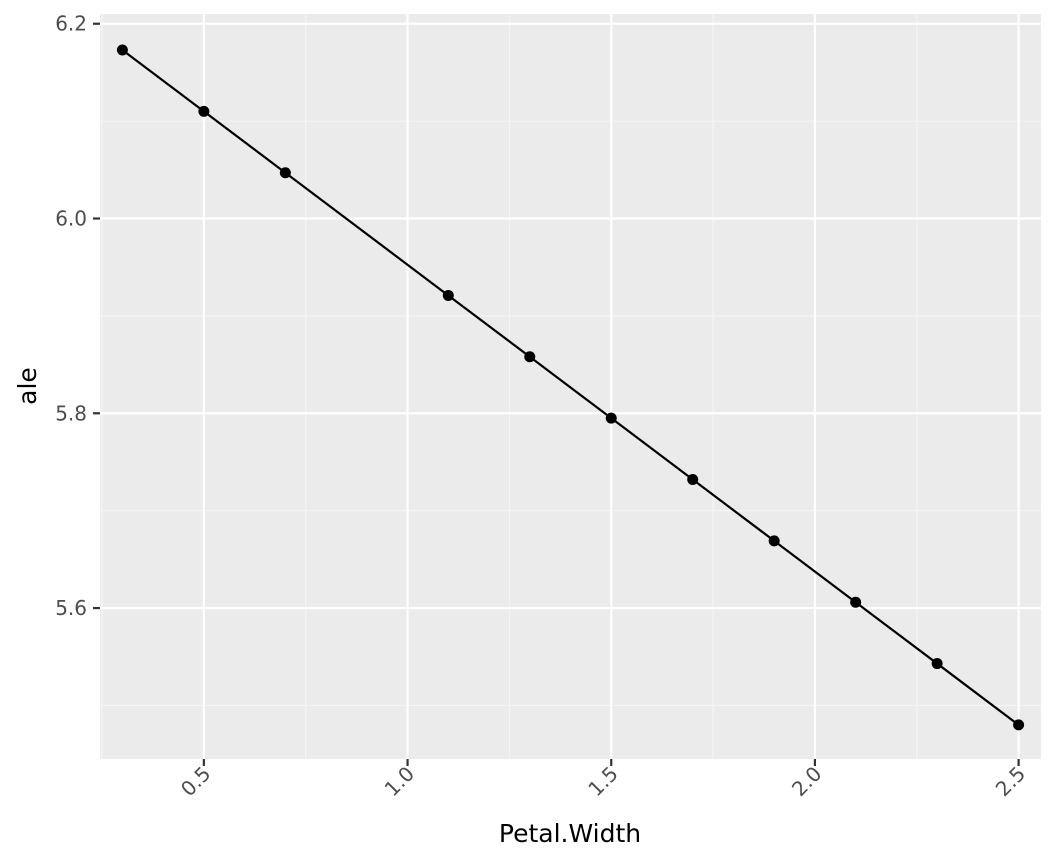 This screenshot has height=864, width=1056. I want to click on y-axis: 5.6 5.8 6.0 6.2, so click(77, 316).